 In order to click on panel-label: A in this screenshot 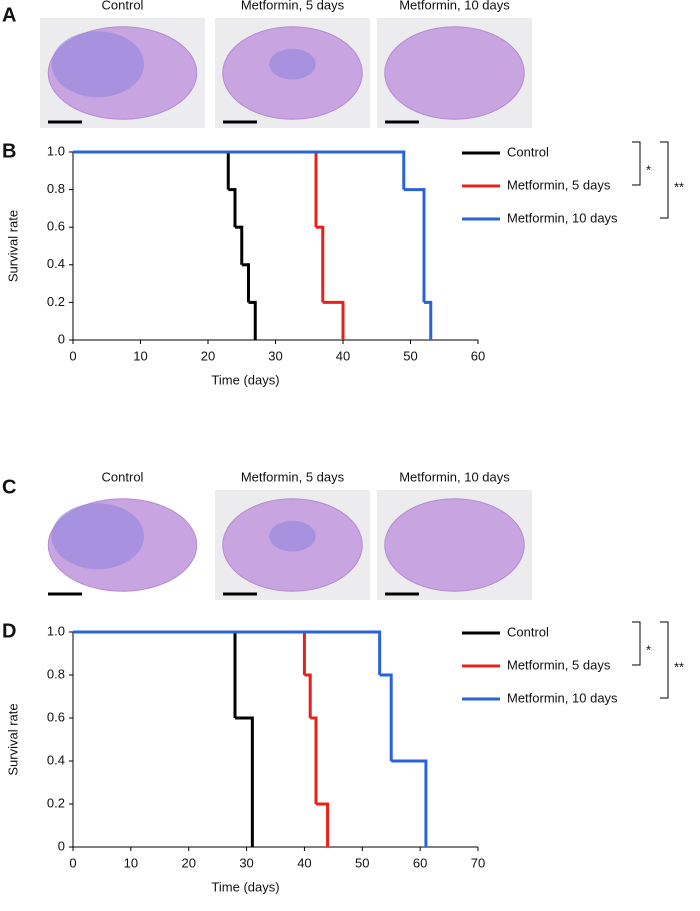, I will do `click(9, 15)`.